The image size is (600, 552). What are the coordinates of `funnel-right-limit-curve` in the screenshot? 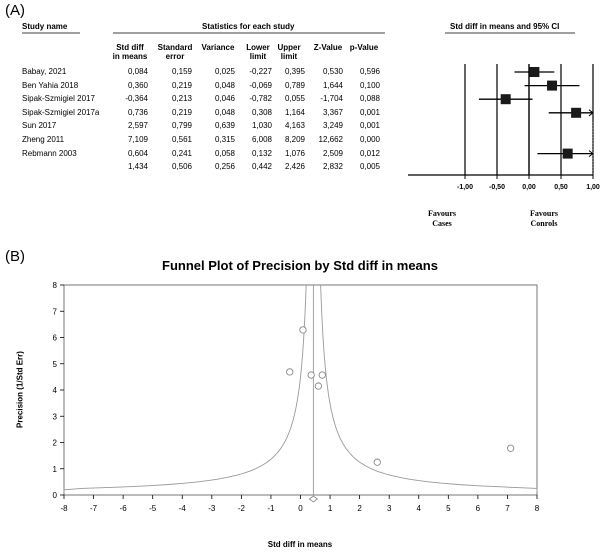 It's located at (429, 388).